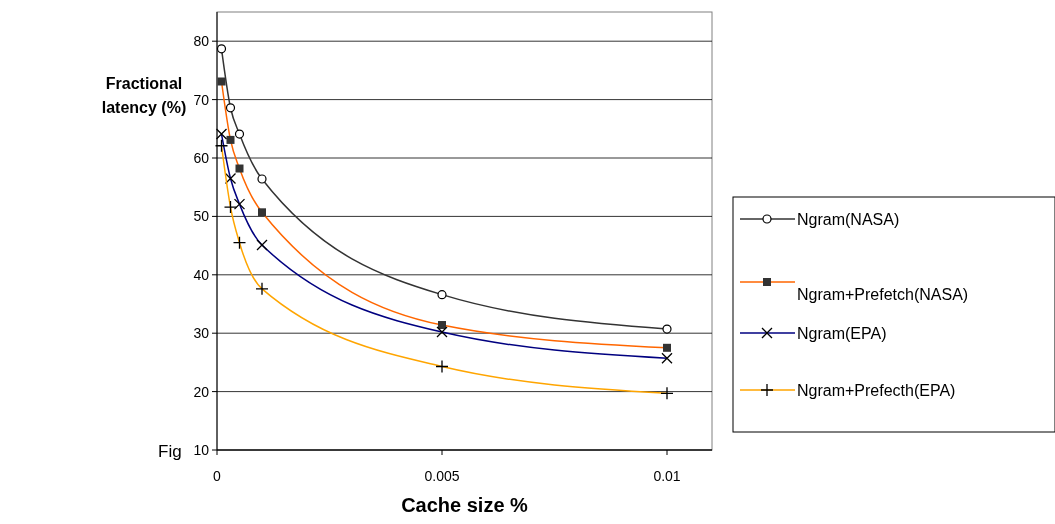  I want to click on y-tick-label: 70, so click(201, 99).